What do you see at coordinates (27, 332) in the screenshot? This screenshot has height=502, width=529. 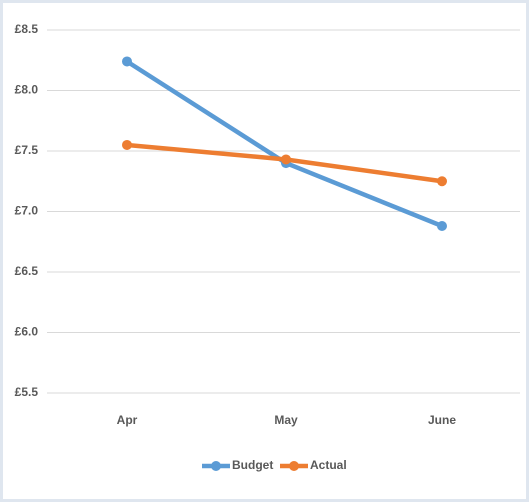 I see `y-tick-label: £6.0` at bounding box center [27, 332].